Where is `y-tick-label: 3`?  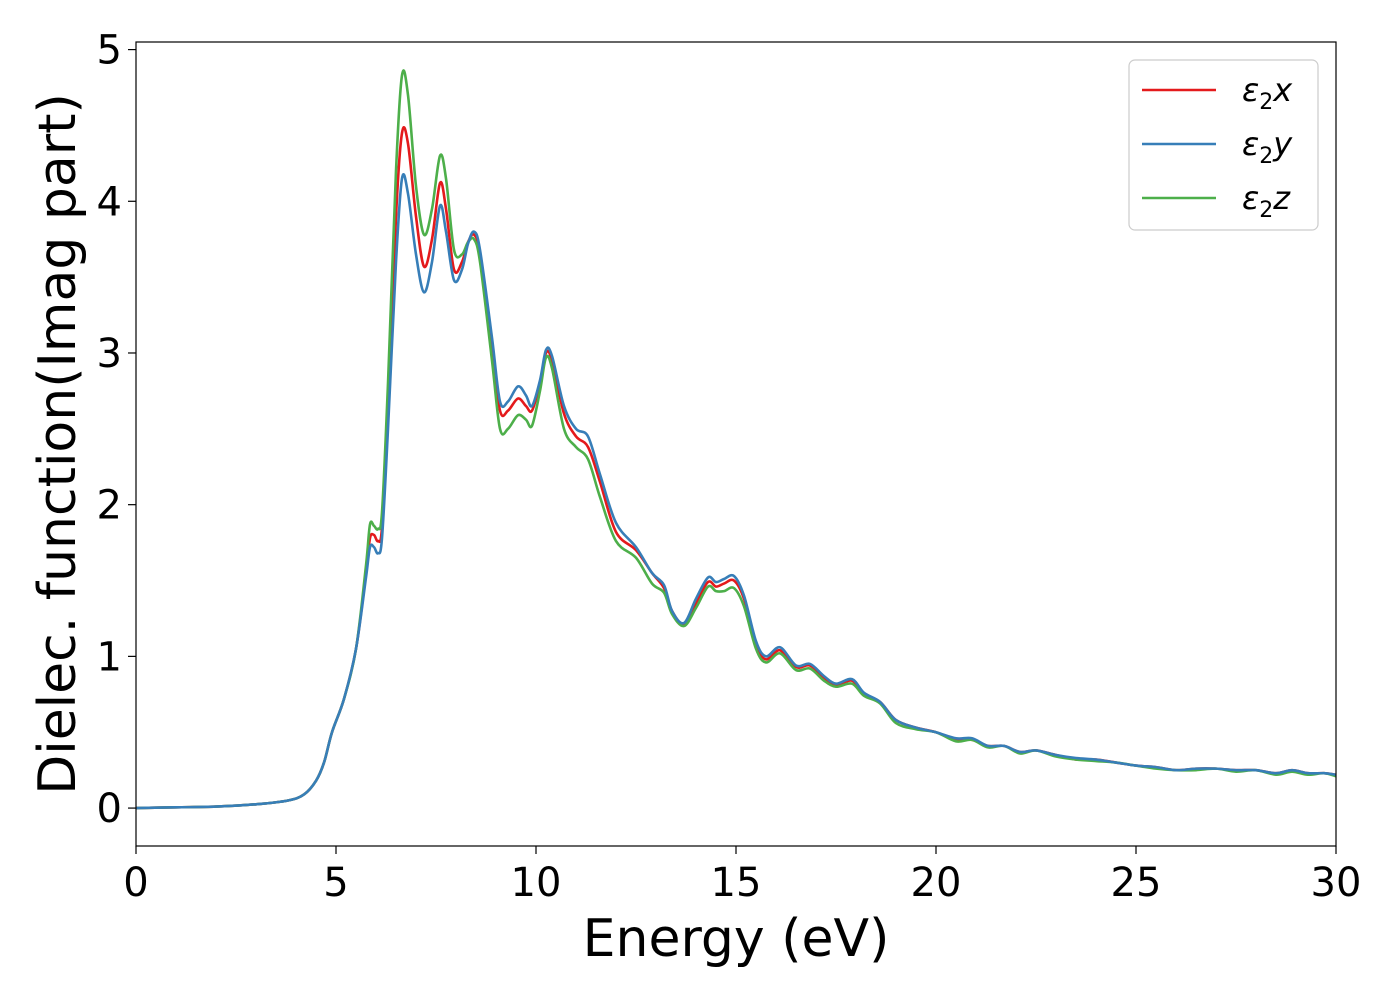
y-tick-label: 3 is located at coordinates (109, 354).